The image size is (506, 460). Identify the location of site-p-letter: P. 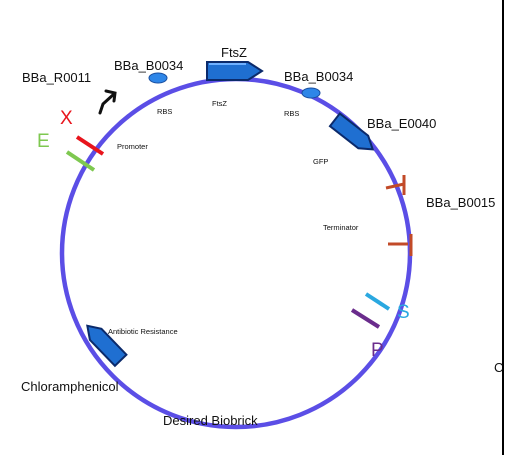
(377, 350).